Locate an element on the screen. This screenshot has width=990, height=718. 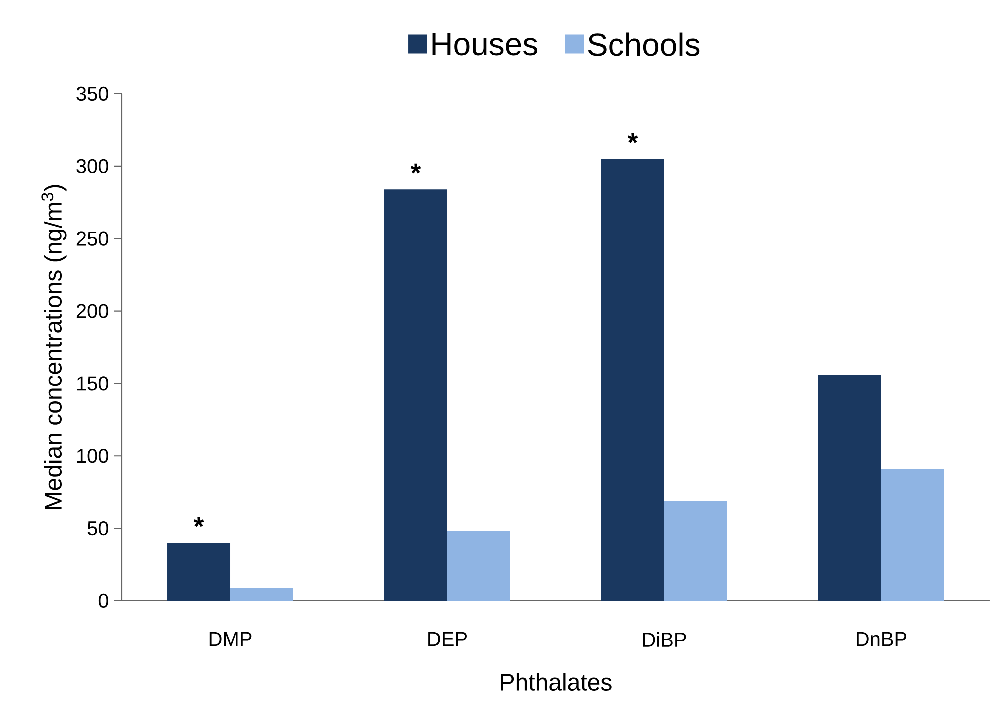
x-axis-title: Phthalates is located at coordinates (556, 682).